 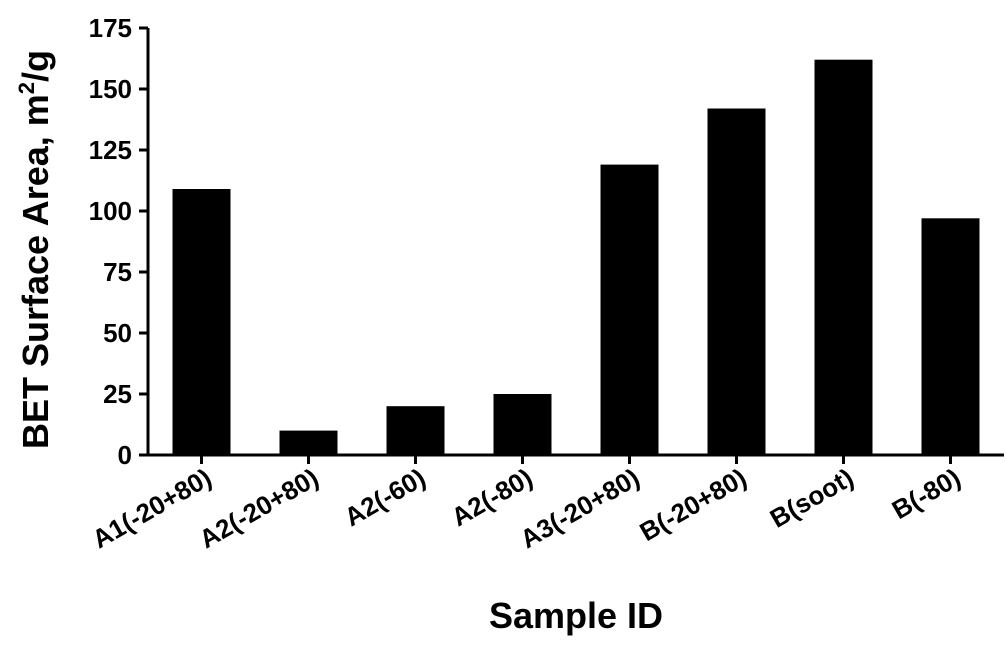 I want to click on y-axis-title-superscript: 2, so click(x=26, y=88).